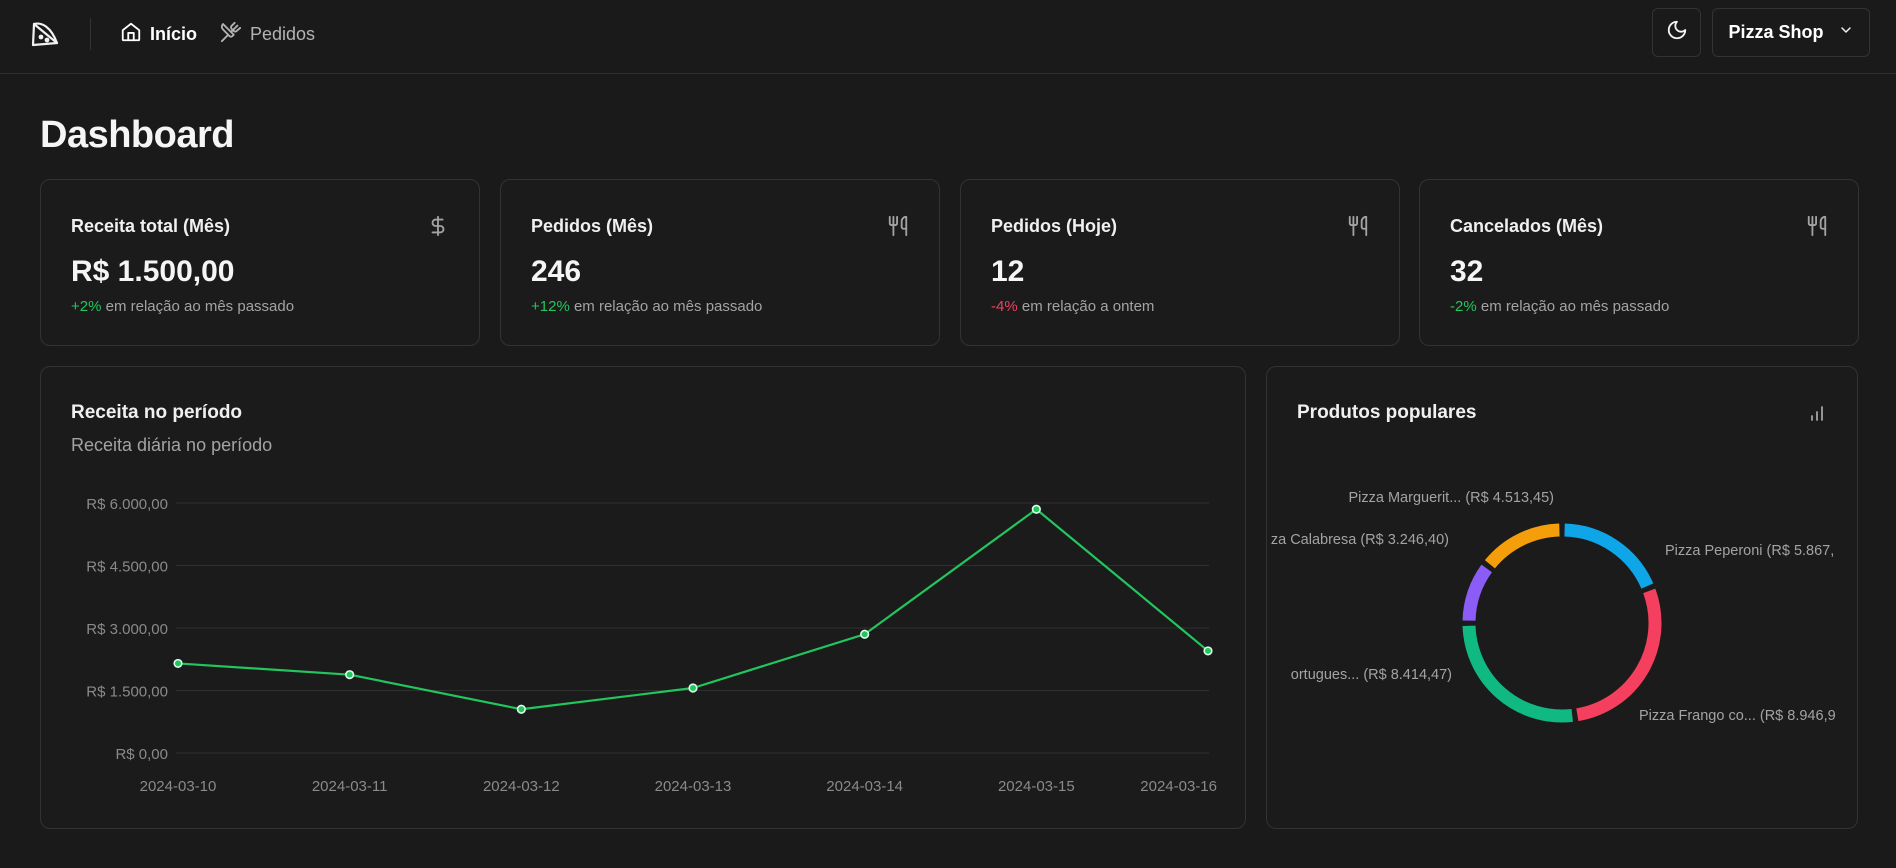 This screenshot has width=1896, height=868. I want to click on nav-orders-label: Pedidos, so click(283, 33).